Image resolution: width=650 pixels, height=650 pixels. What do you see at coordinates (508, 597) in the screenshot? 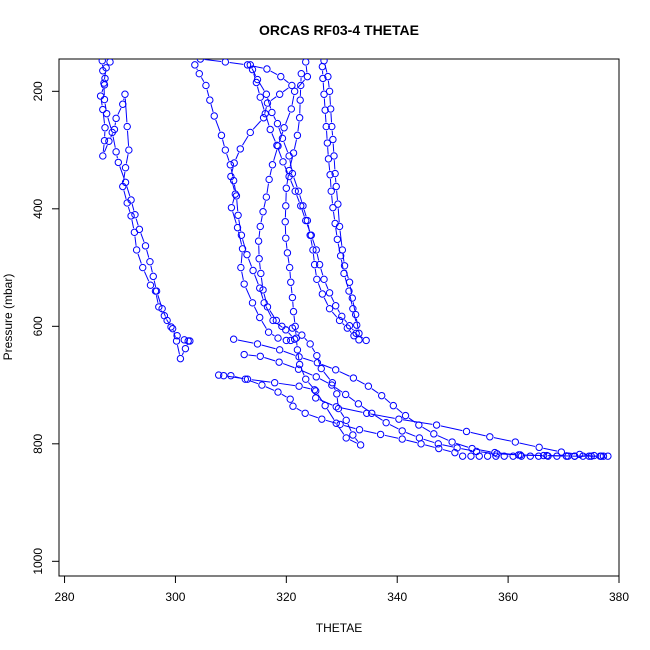
I see `x-tick-label: 360` at bounding box center [508, 597].